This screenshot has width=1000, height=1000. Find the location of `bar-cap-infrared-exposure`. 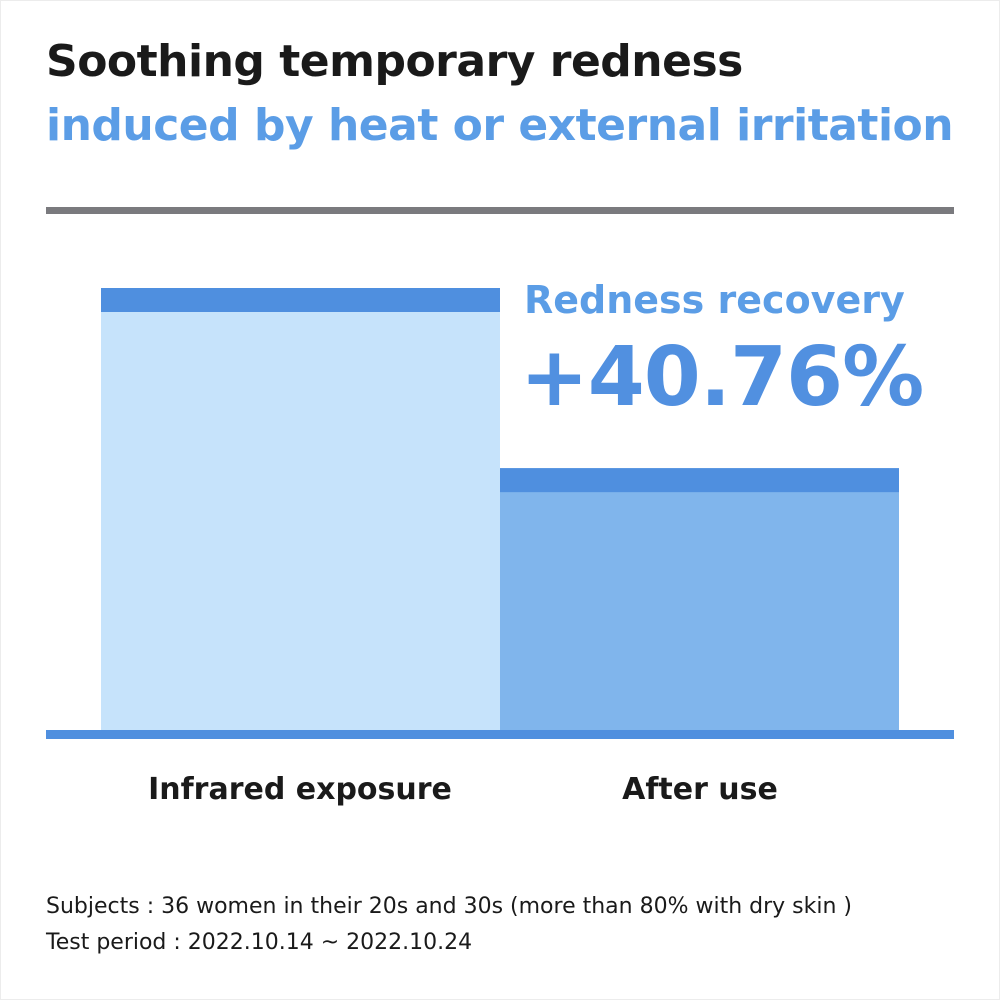

bar-cap-infrared-exposure is located at coordinates (300, 300).